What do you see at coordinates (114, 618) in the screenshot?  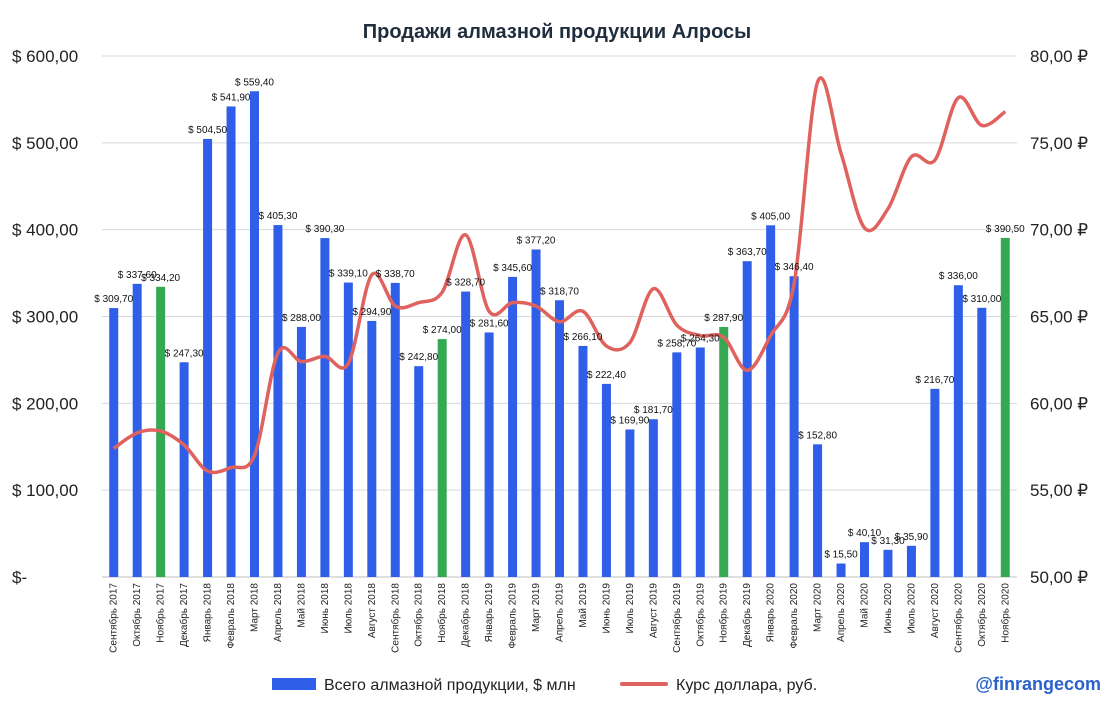 I see `x-tick-label: Сентябрь 2017` at bounding box center [114, 618].